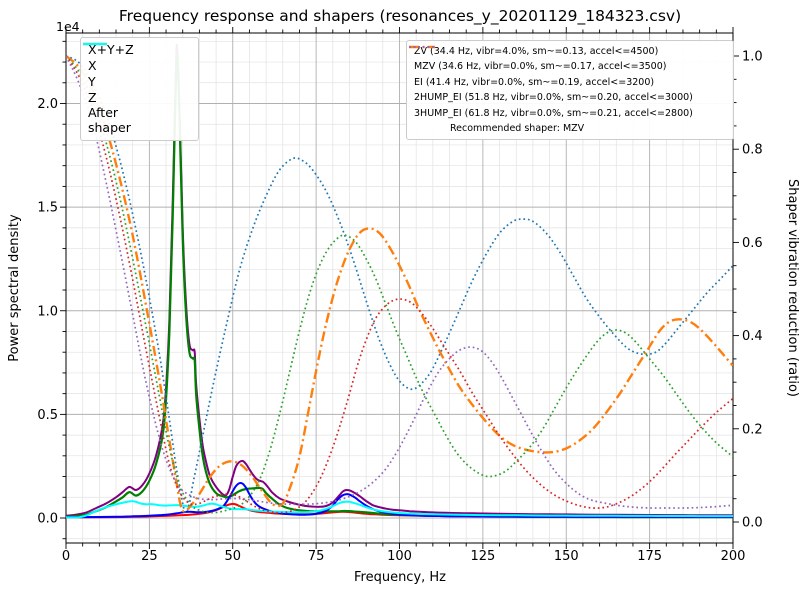  Describe the element at coordinates (47, 104) in the screenshot. I see `y-left-tick-label: 2.0` at that location.